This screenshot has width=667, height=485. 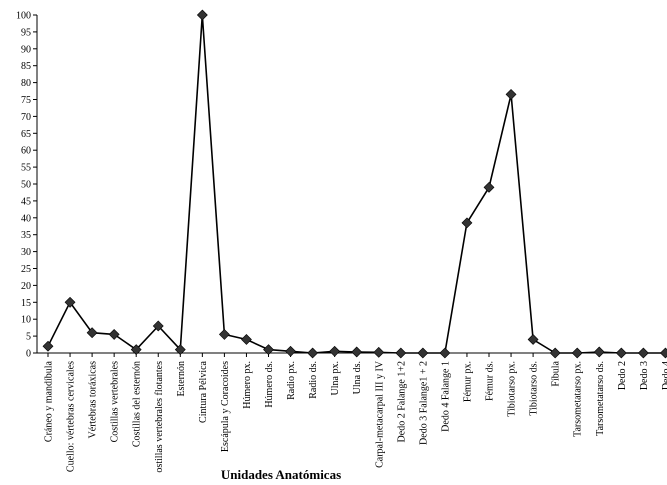 What do you see at coordinates (644, 375) in the screenshot?
I see `x-tick-label: Dedo 3` at bounding box center [644, 375].